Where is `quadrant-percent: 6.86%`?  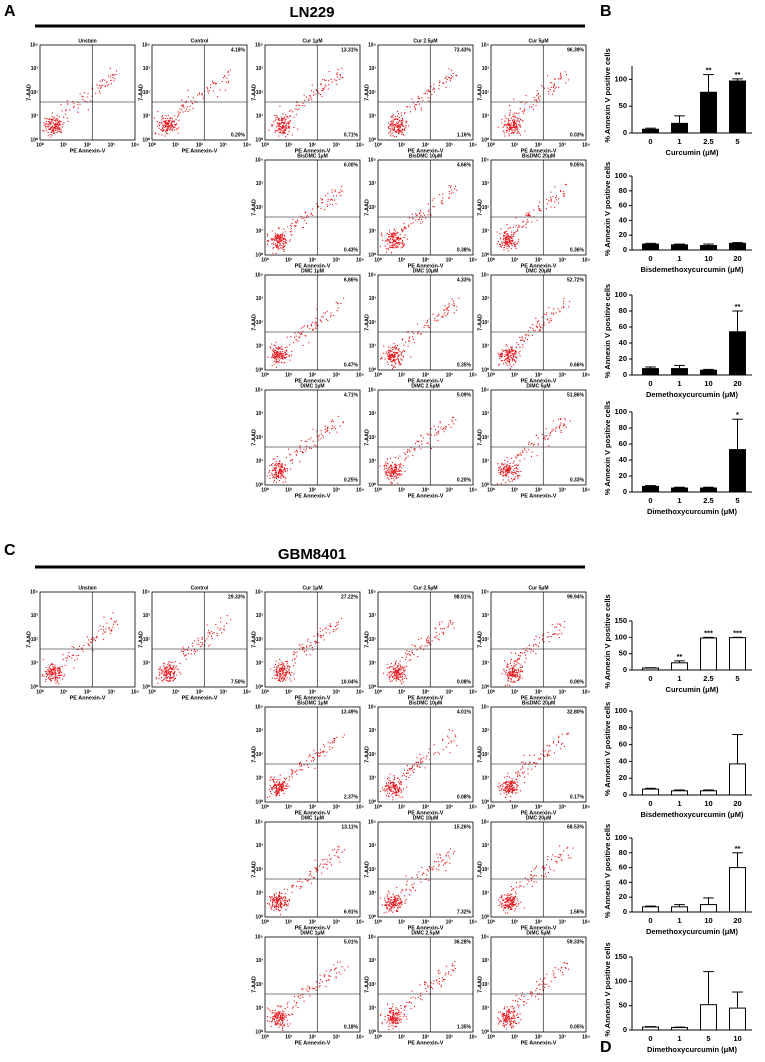 quadrant-percent: 6.86% is located at coordinates (351, 280).